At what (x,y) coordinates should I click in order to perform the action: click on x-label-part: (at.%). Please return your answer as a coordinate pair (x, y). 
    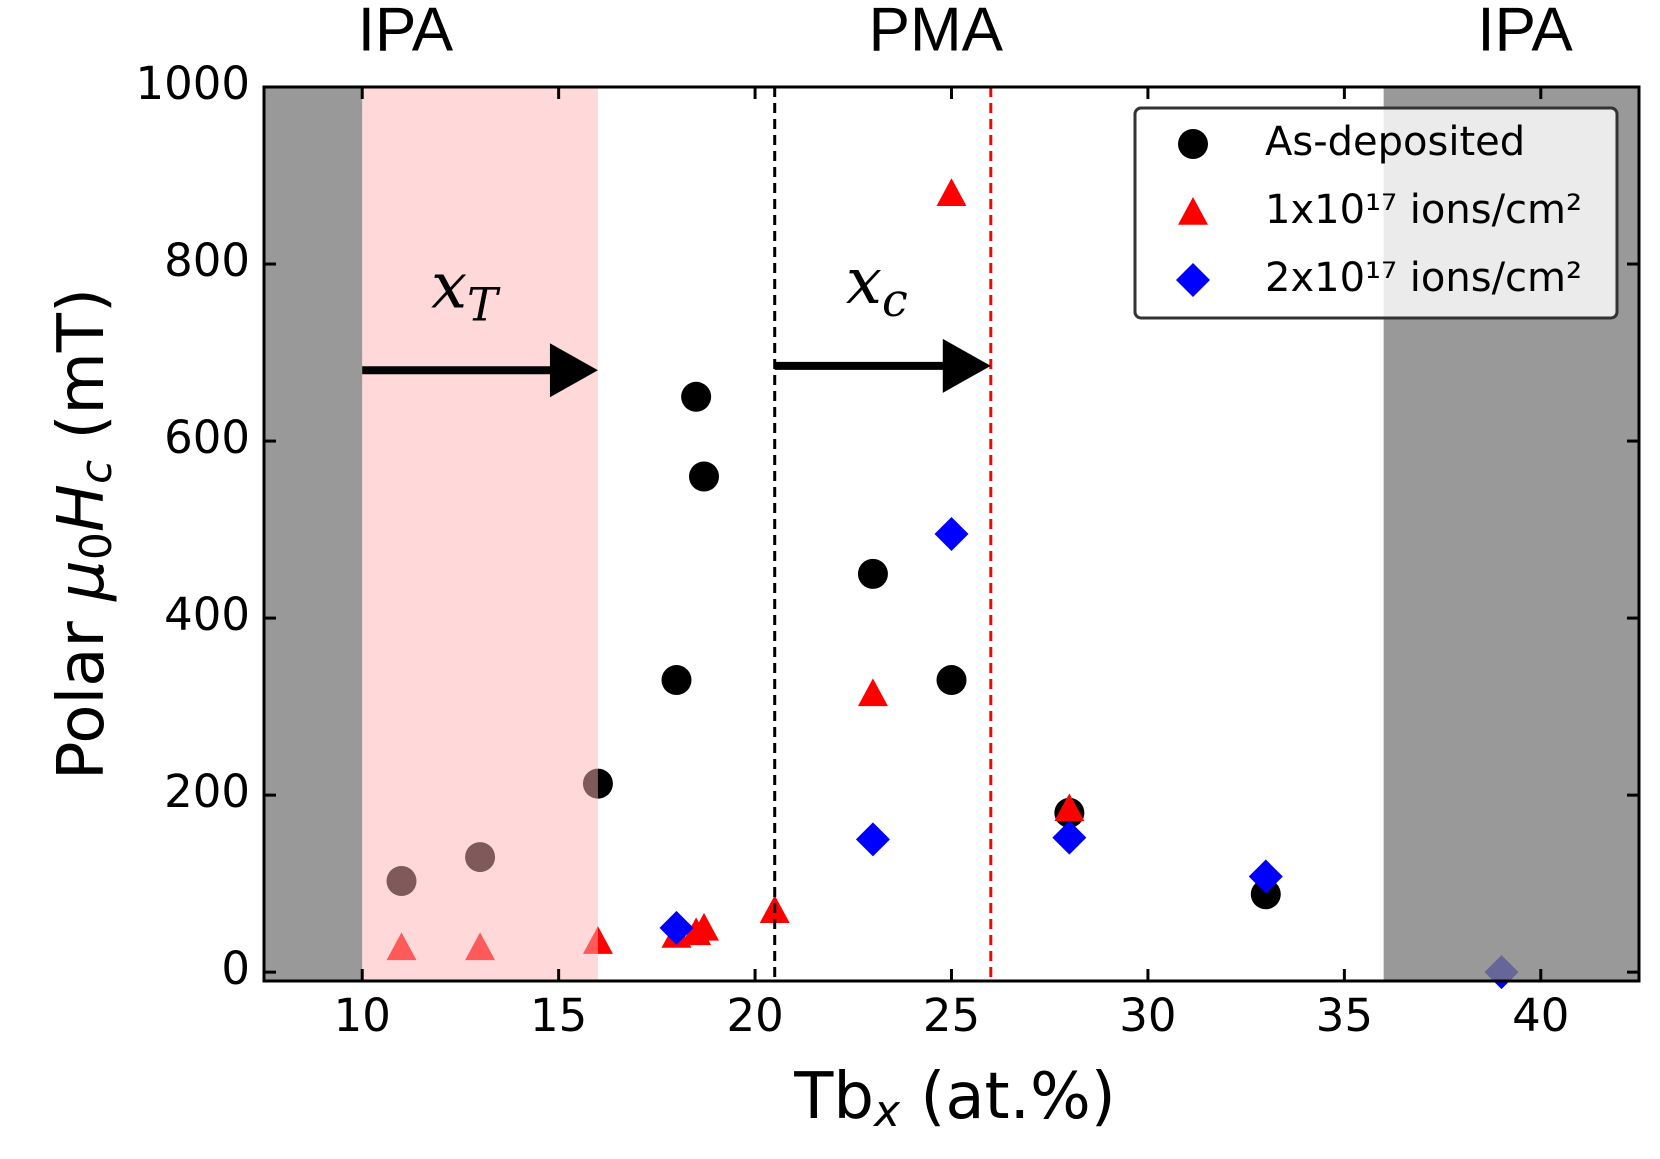
    Looking at the image, I should click on (1008, 1097).